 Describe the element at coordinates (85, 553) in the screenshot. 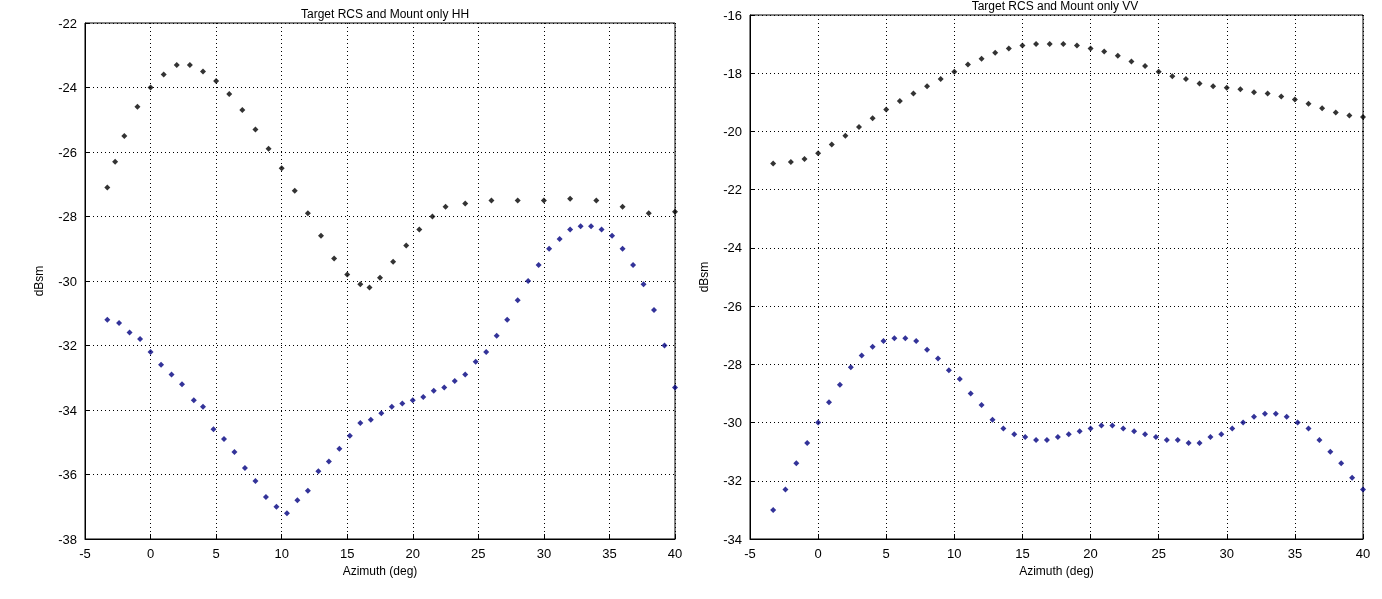

I see `x-tick-label: -5` at that location.